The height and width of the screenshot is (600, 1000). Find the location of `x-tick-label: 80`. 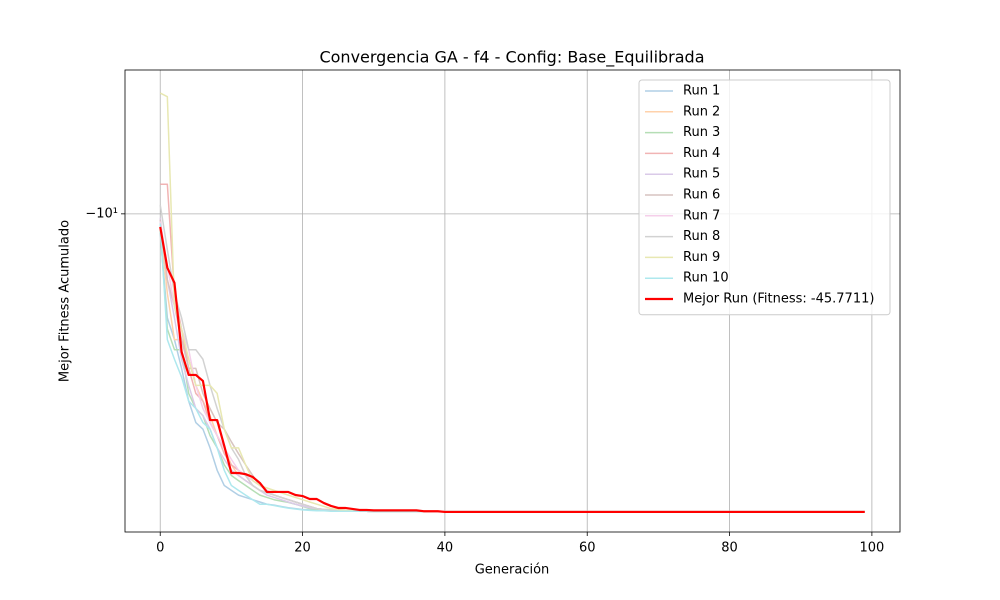

x-tick-label: 80 is located at coordinates (729, 548).